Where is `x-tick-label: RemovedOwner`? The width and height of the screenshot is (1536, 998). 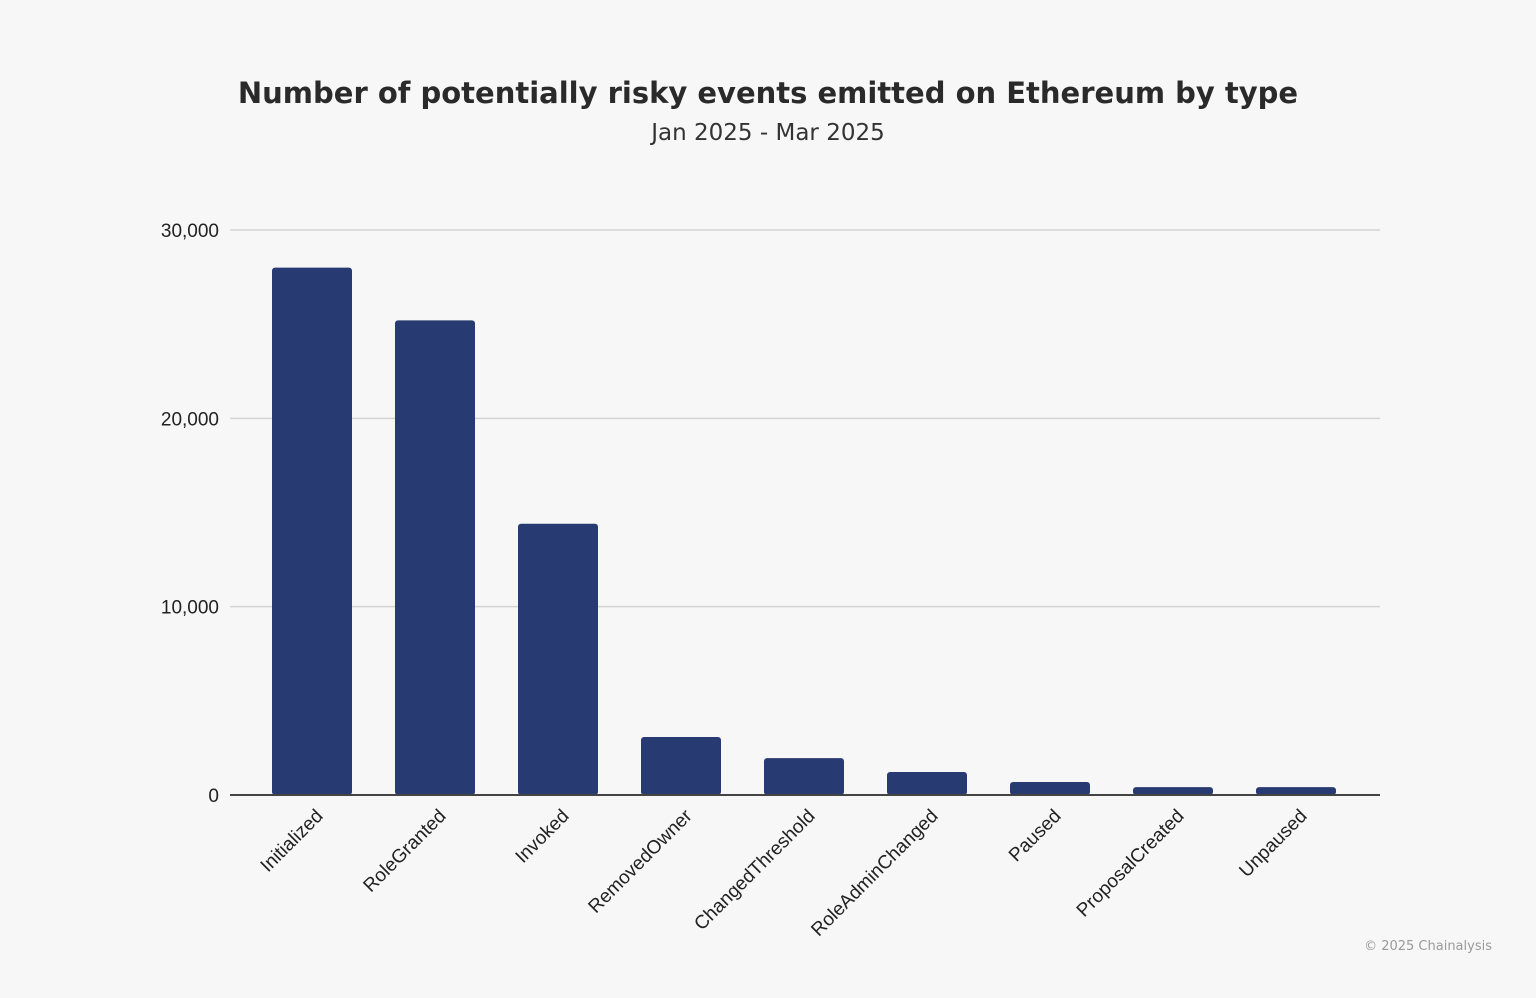 x-tick-label: RemovedOwner is located at coordinates (641, 861).